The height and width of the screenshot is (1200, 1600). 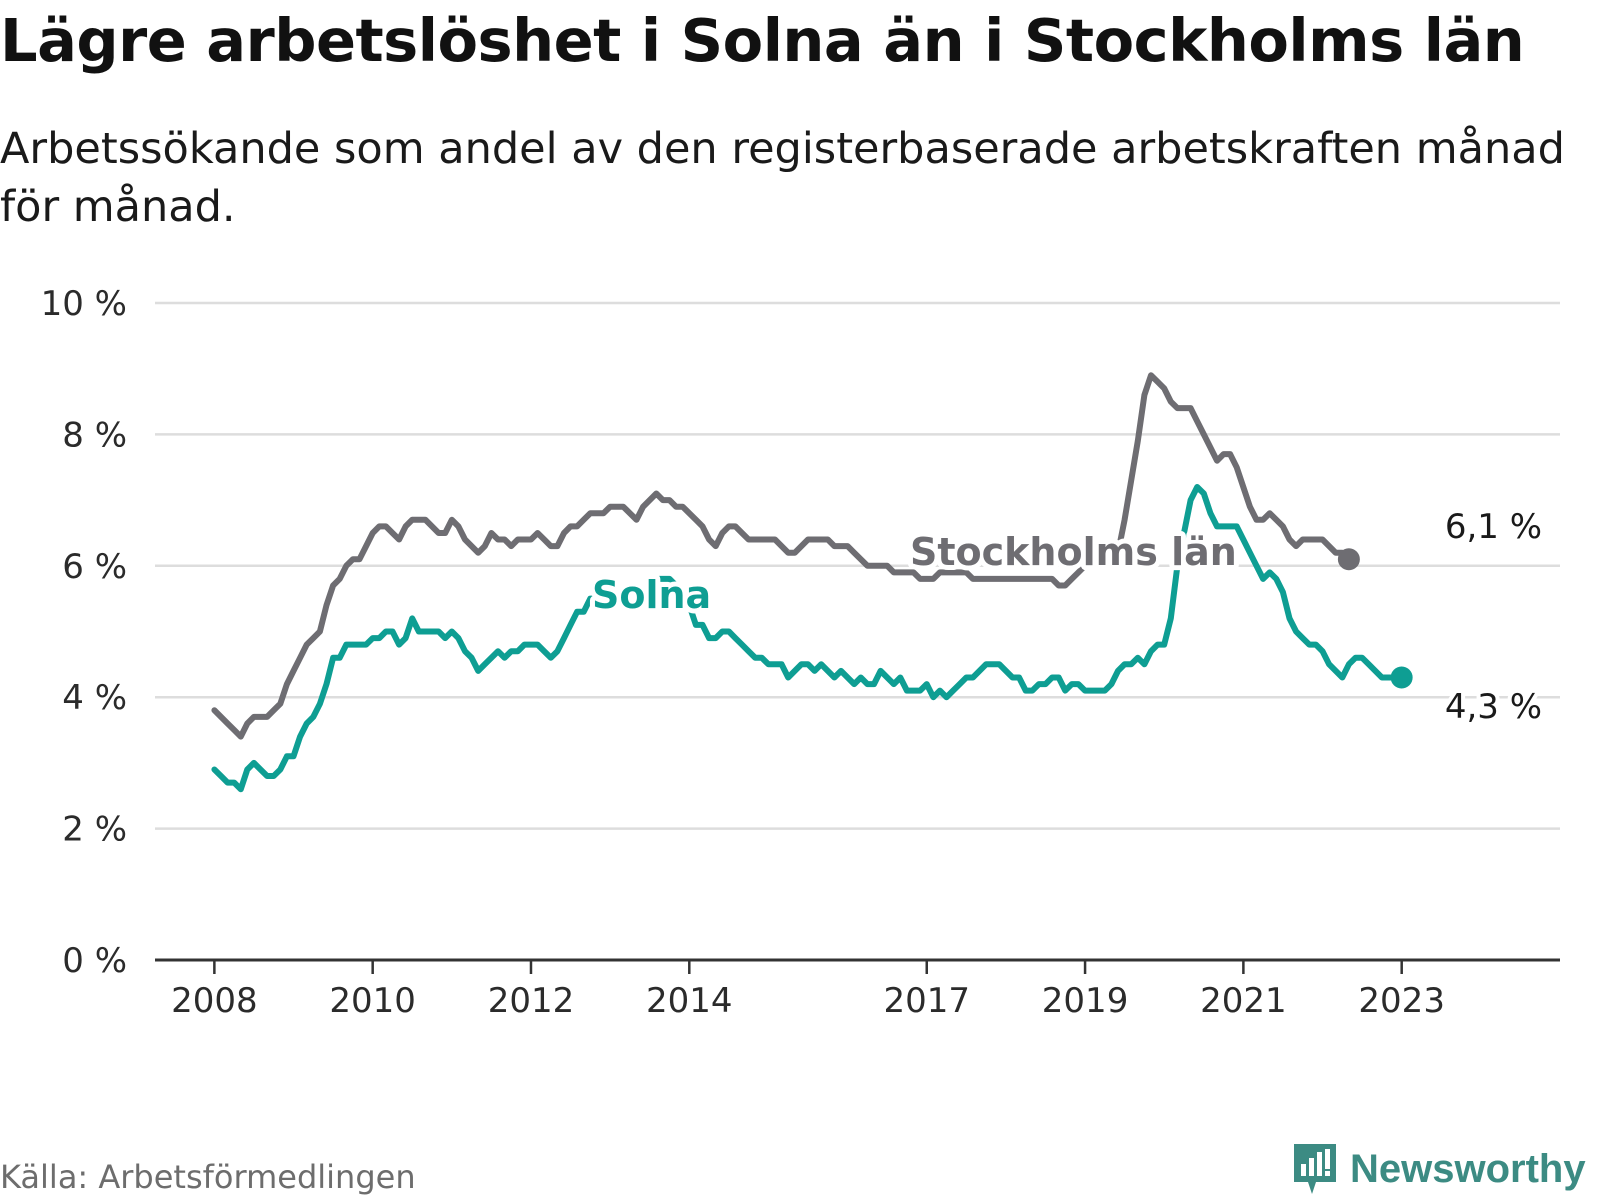 What do you see at coordinates (94, 961) in the screenshot?
I see `y-tick-label: 0 %` at bounding box center [94, 961].